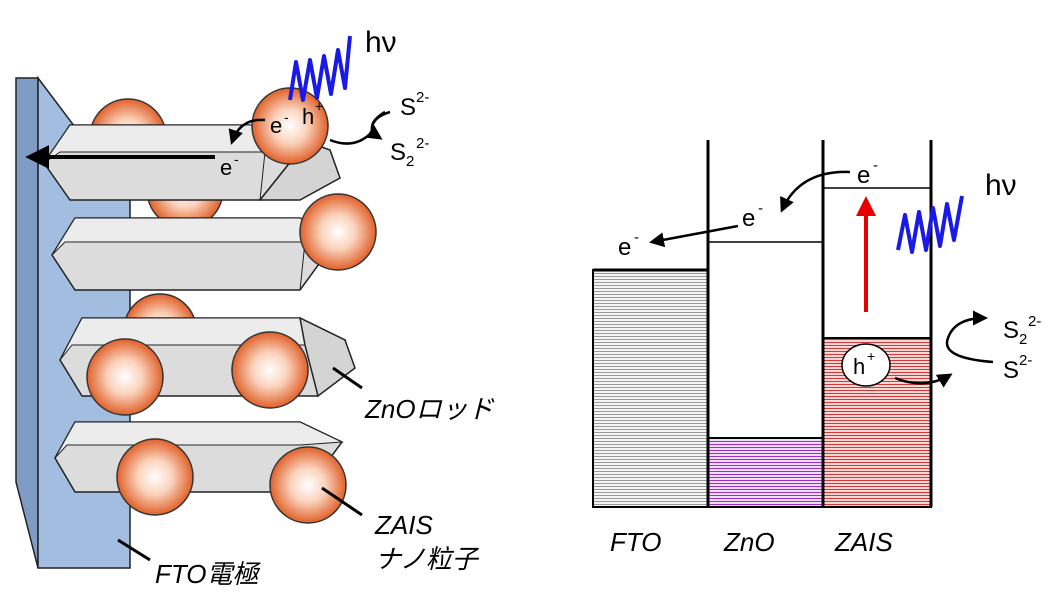  Describe the element at coordinates (969, 337) in the screenshot. I see `sulfide-conversion-arrow-right` at that location.